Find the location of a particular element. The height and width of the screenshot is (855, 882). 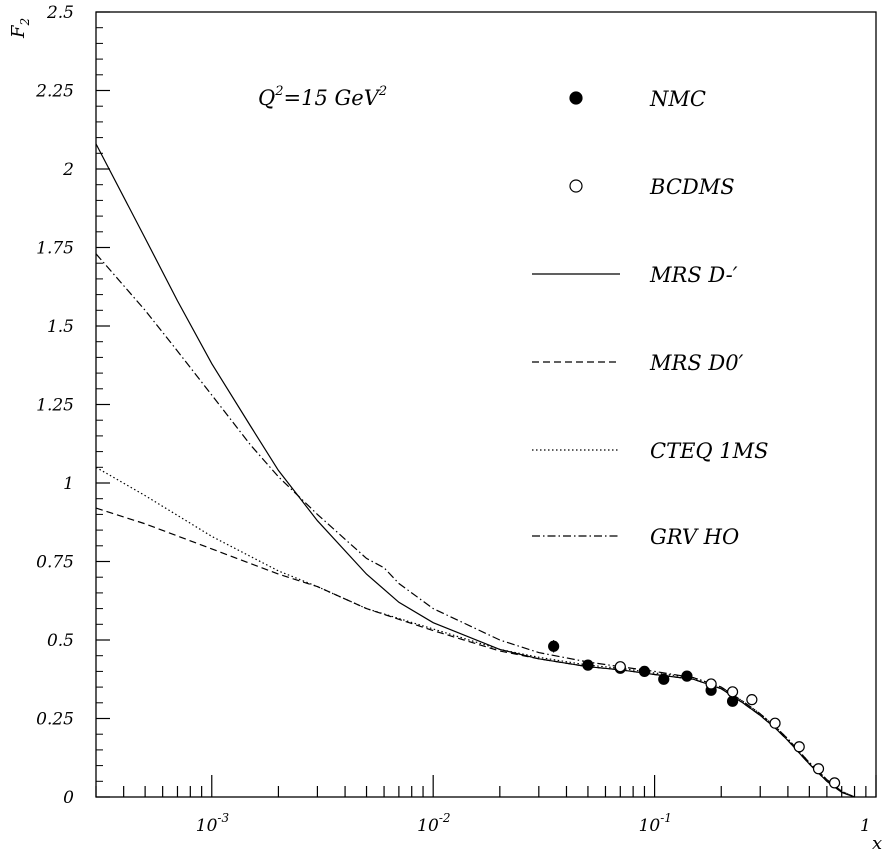

y-tick-label: 2.25 is located at coordinates (54, 92).